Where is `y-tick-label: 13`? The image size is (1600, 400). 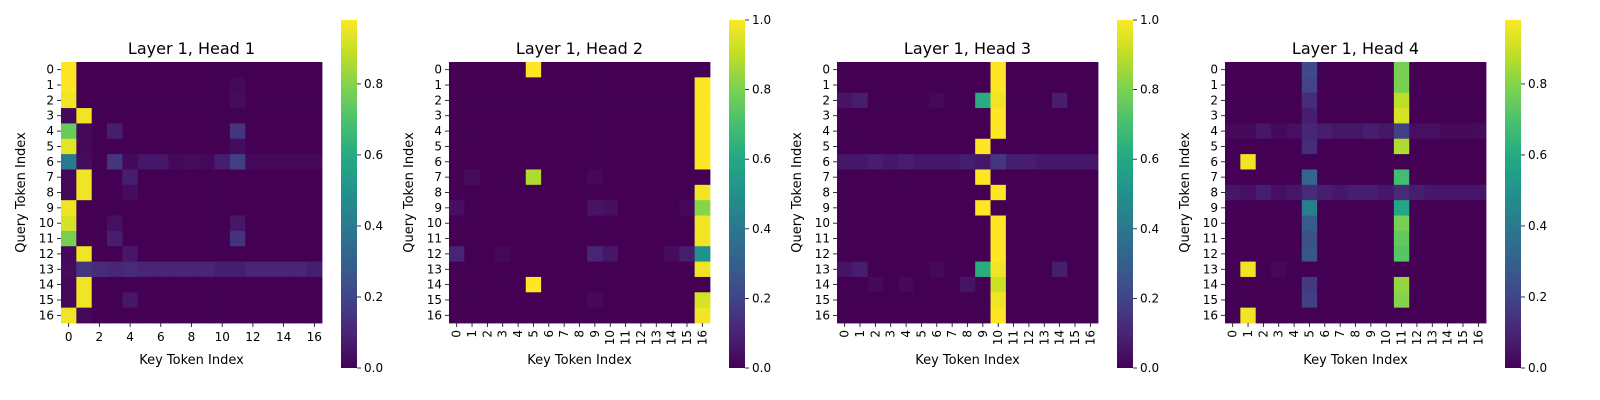
y-tick-label: 13 is located at coordinates (46, 269).